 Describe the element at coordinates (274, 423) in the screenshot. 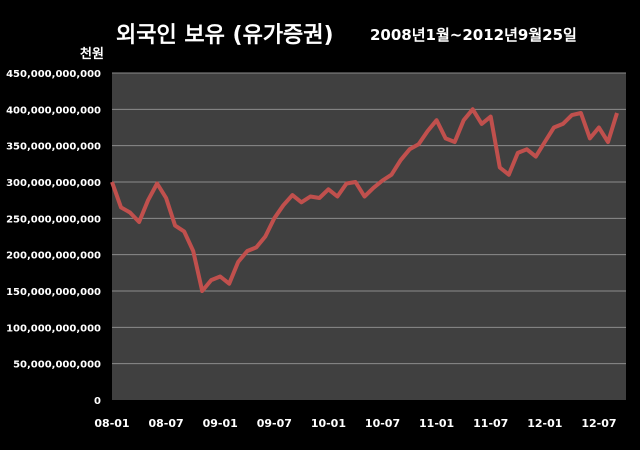

I see `x-tick-label: 09-07` at that location.